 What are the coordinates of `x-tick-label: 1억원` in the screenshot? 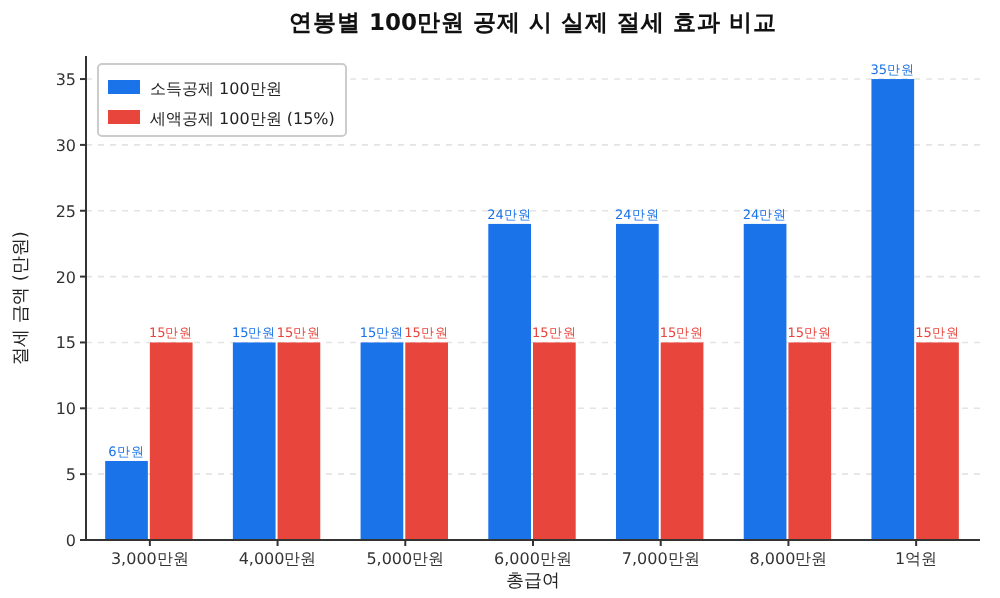 It's located at (916, 559).